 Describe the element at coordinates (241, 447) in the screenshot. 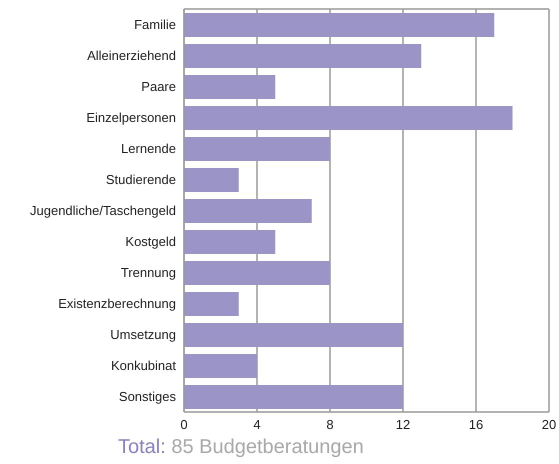

I see `text: Total: 85 Budgetberatungen` at that location.